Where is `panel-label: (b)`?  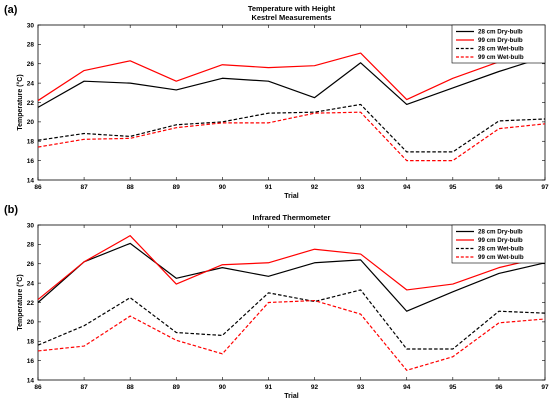 panel-label: (b) is located at coordinates (11, 210).